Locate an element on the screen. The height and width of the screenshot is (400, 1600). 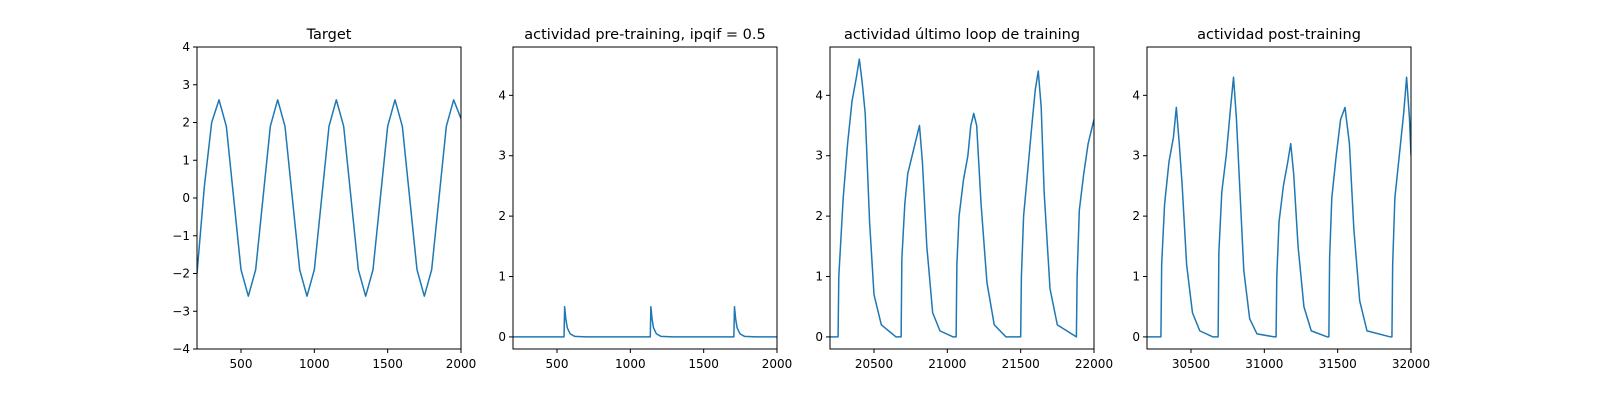
y-tick-label: −2 is located at coordinates (181, 274).